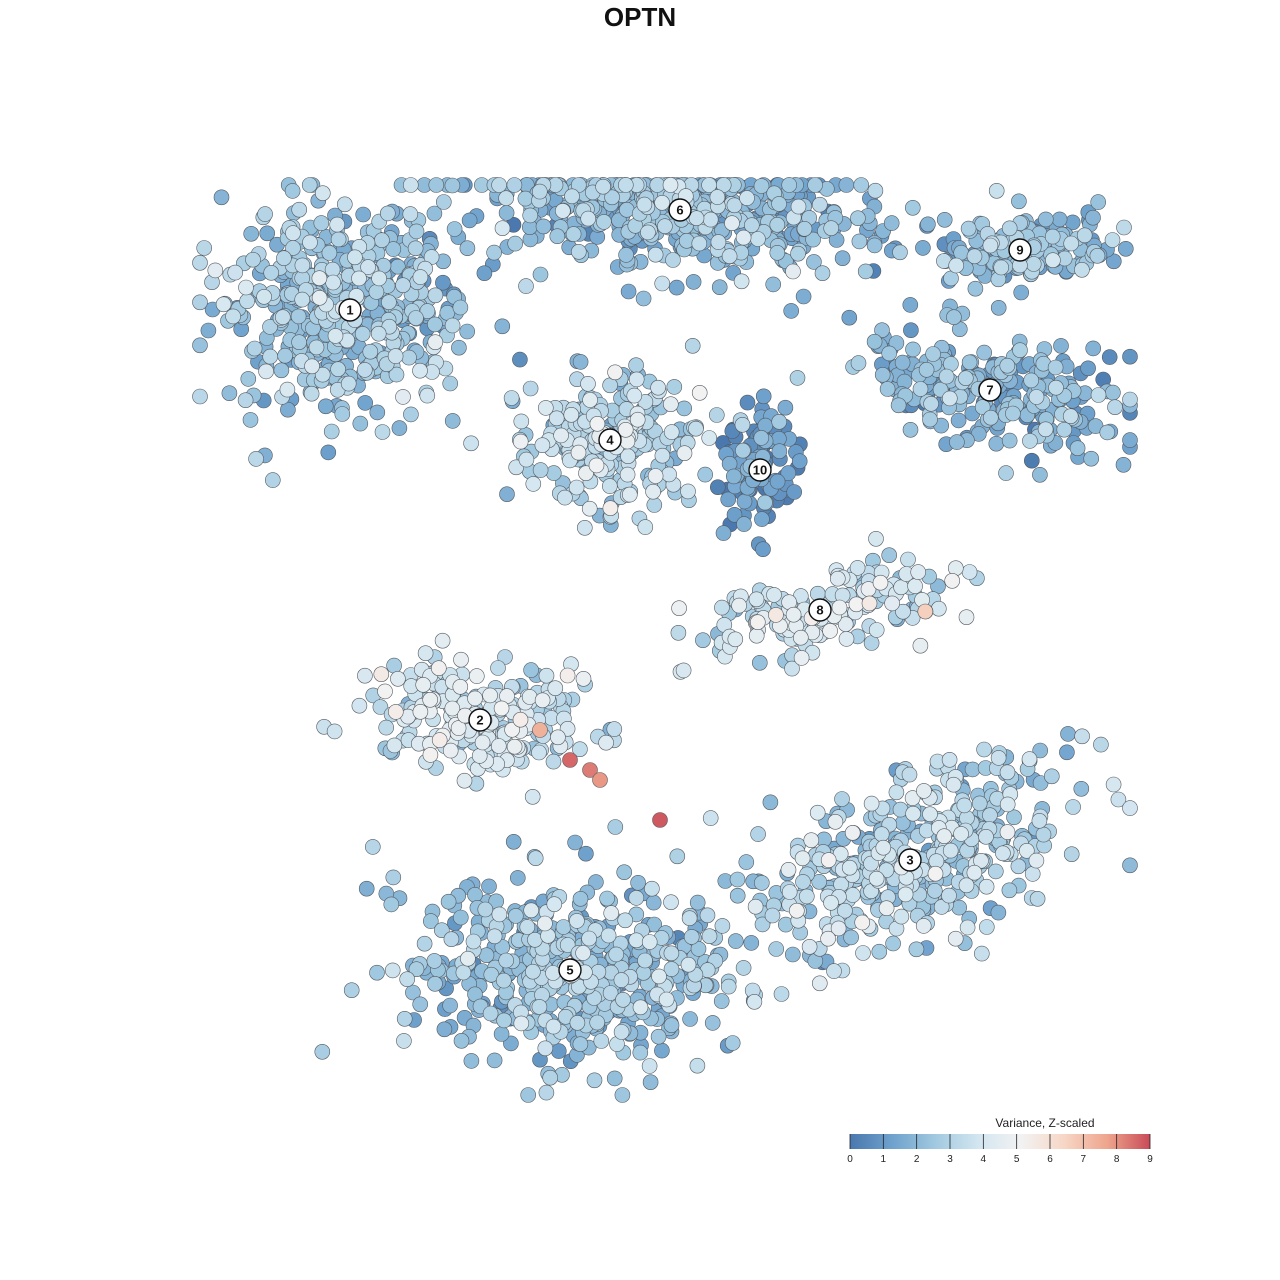 The image size is (1280, 1280). Describe the element at coordinates (540, 730) in the screenshot. I see `data-point-high` at that location.